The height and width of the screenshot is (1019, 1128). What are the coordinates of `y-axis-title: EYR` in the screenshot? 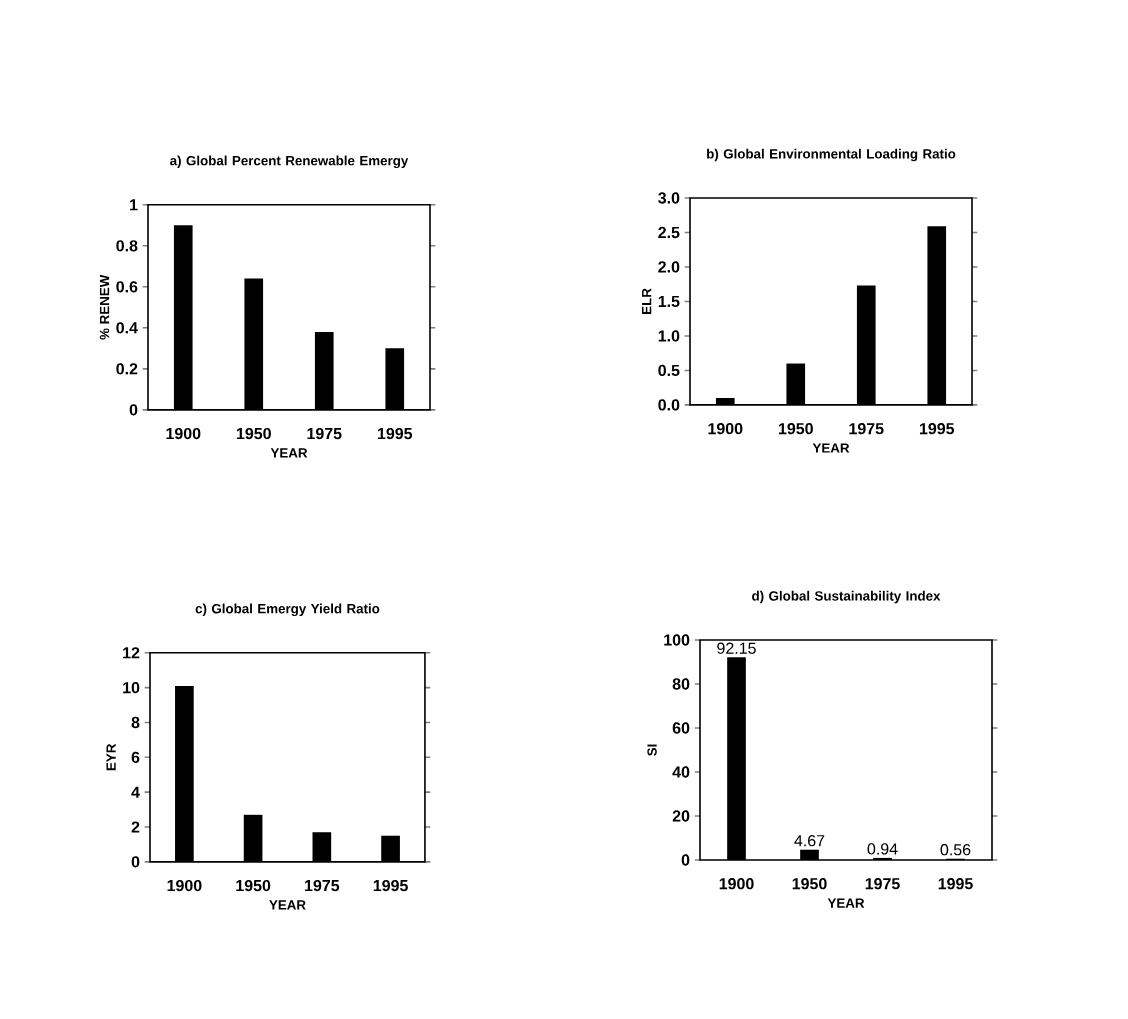 It's located at (111, 757).